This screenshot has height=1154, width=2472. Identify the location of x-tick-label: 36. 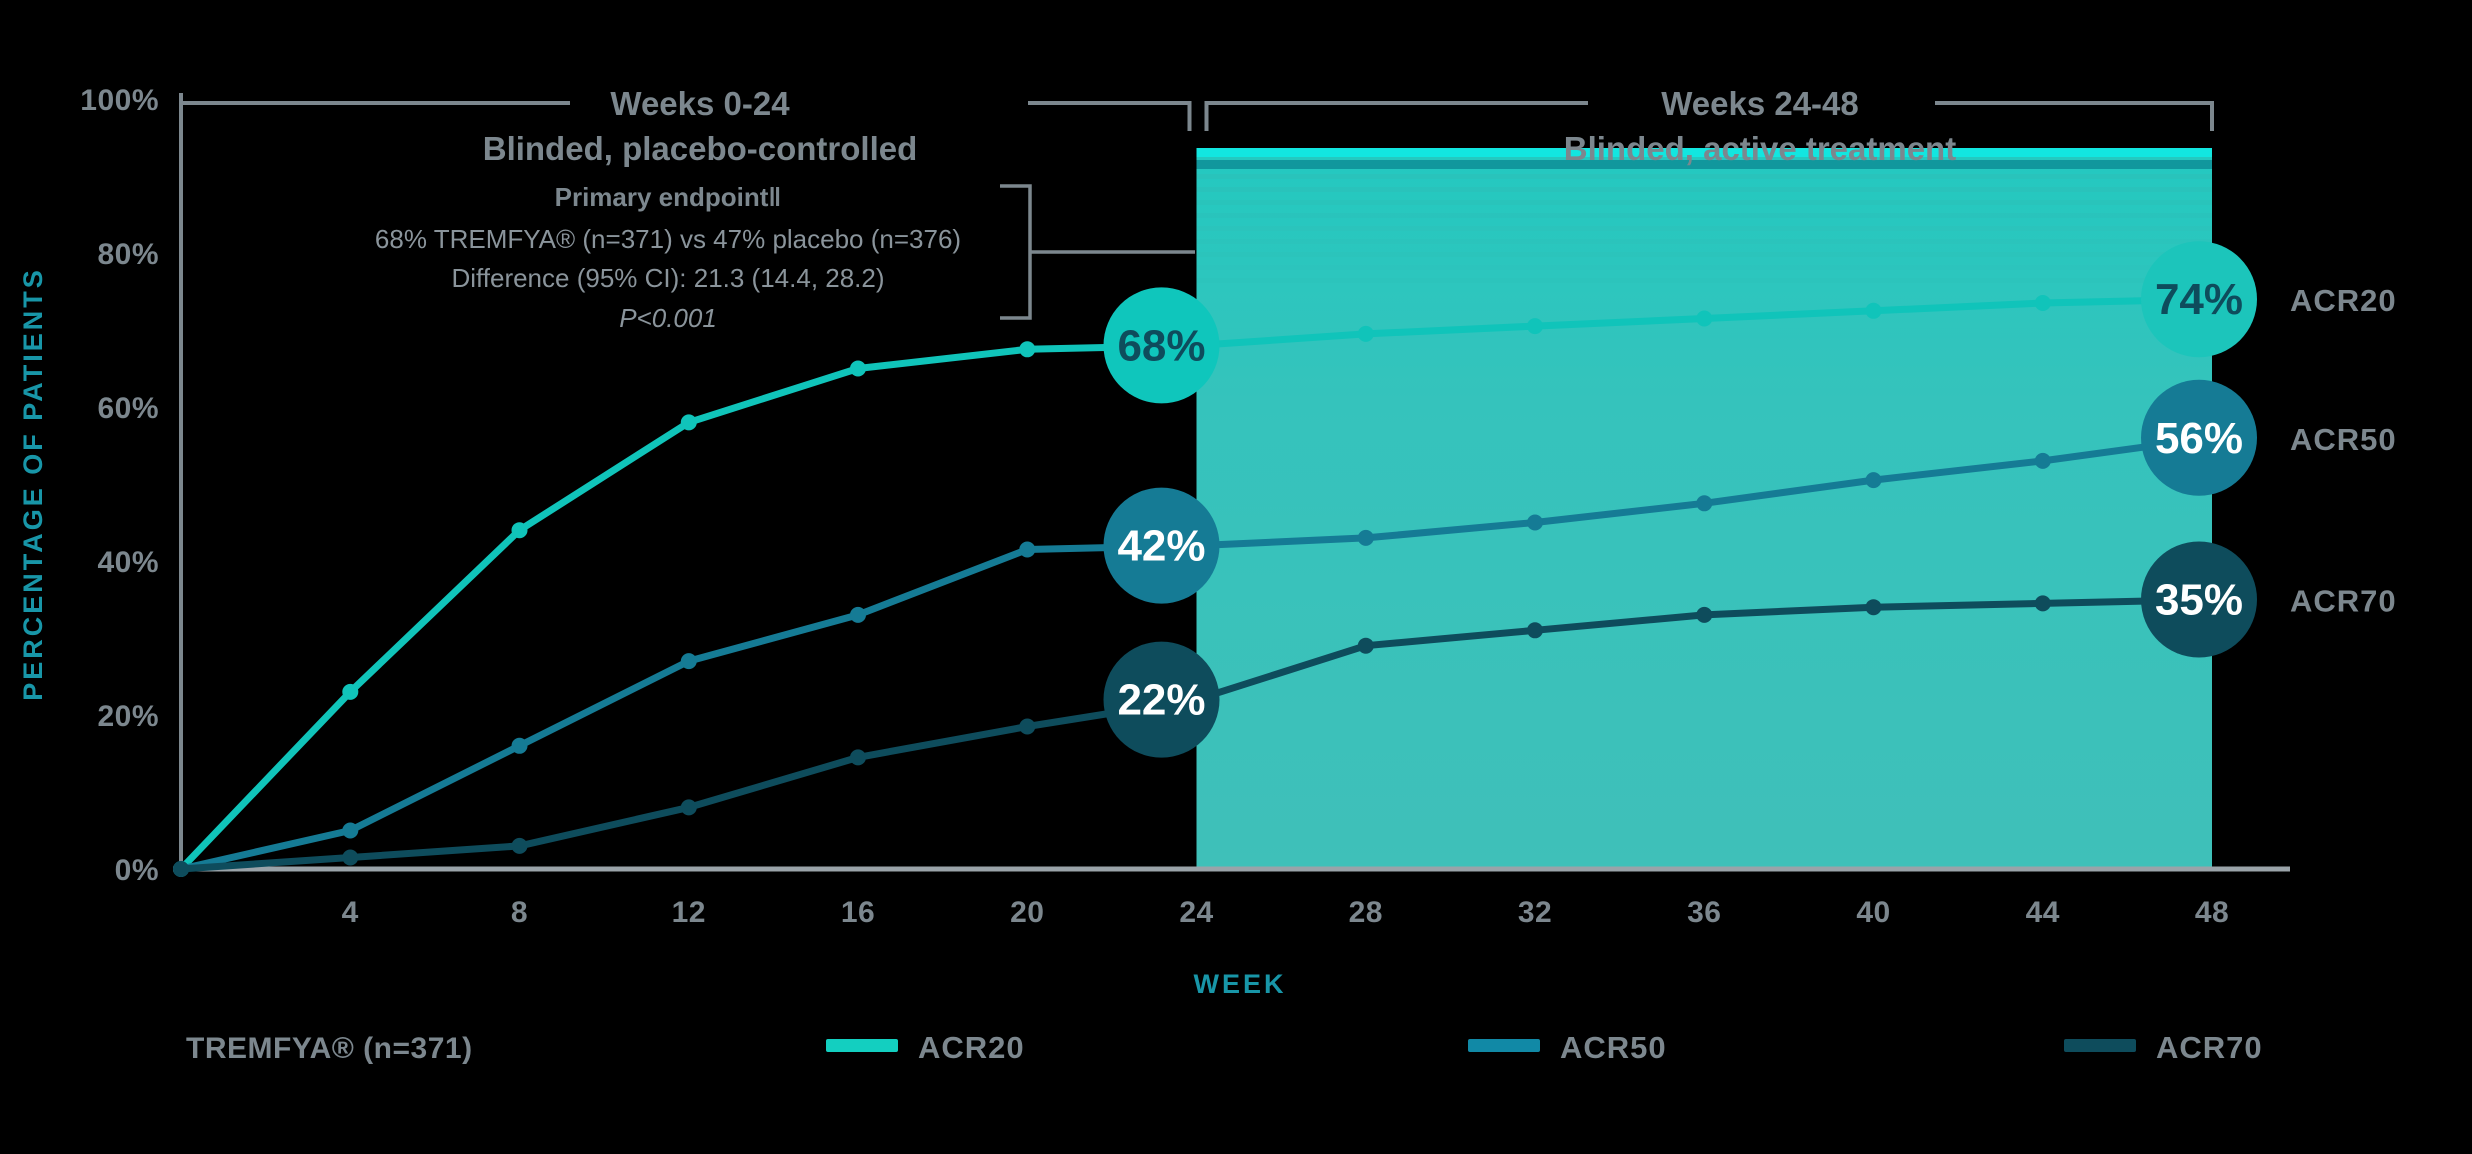
(1704, 912).